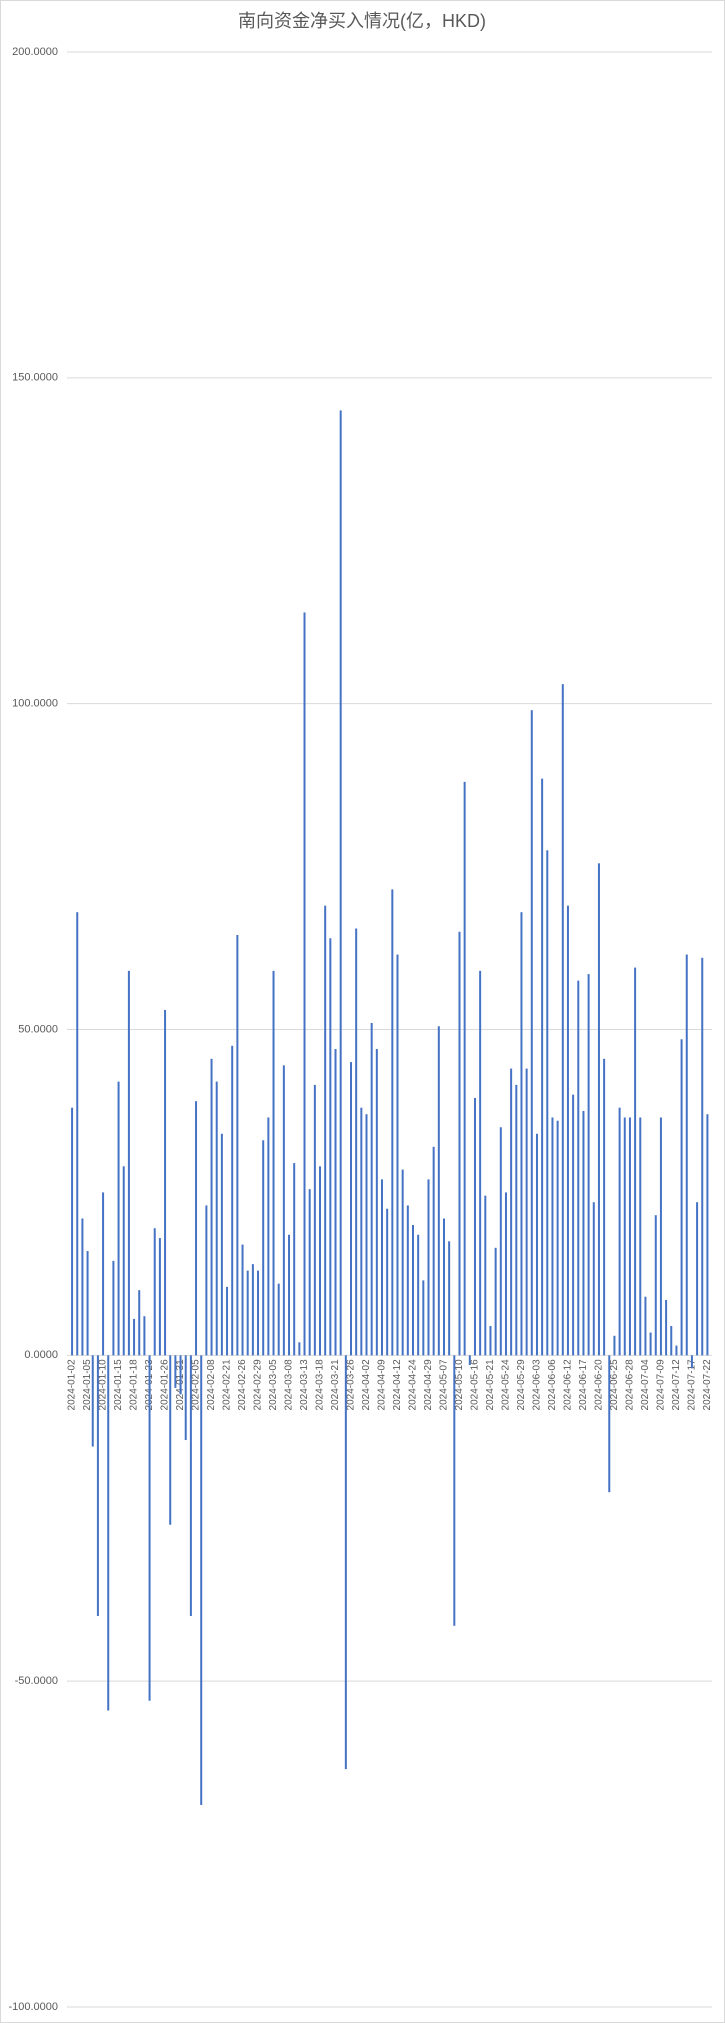 The width and height of the screenshot is (725, 2023). I want to click on y-tick-label: -100.0000, so click(33, 2007).